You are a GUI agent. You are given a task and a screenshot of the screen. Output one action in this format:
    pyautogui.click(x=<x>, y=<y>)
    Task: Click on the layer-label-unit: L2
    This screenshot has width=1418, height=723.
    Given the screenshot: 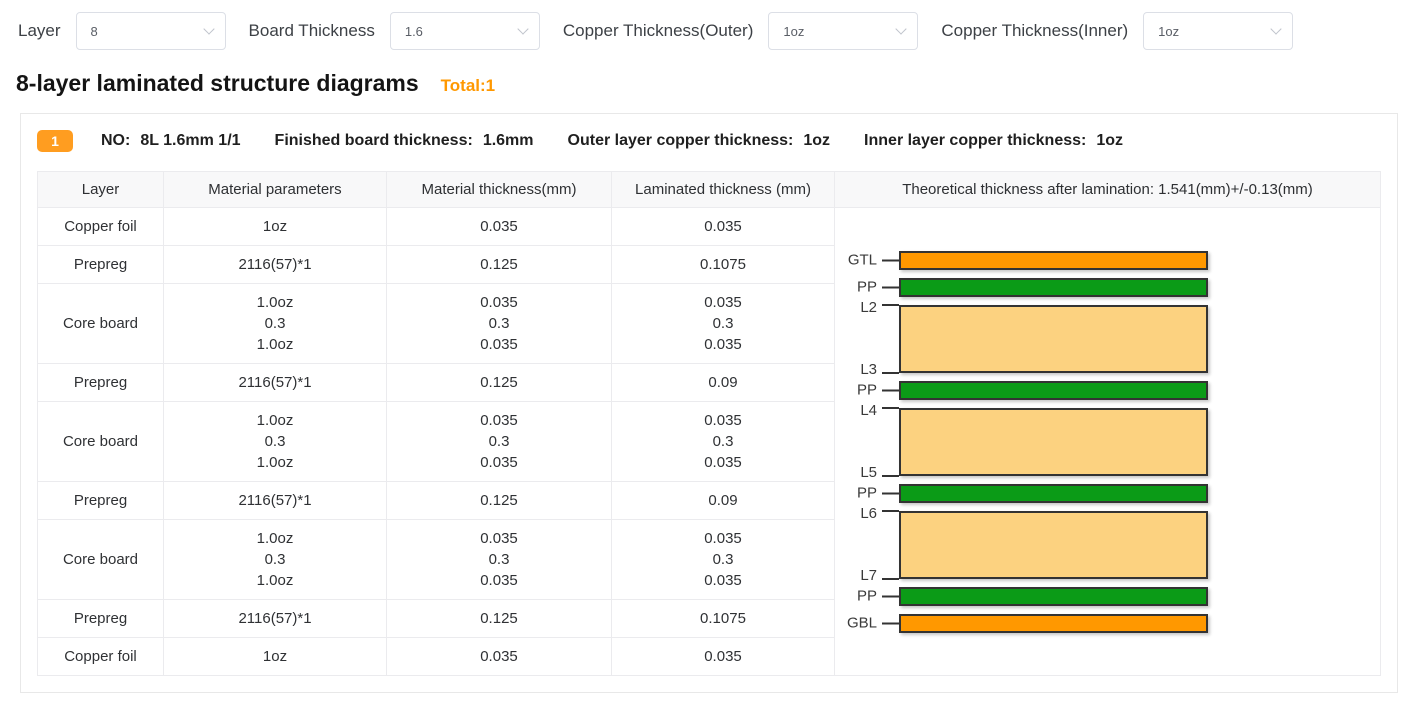 What is the action you would take?
    pyautogui.click(x=879, y=307)
    